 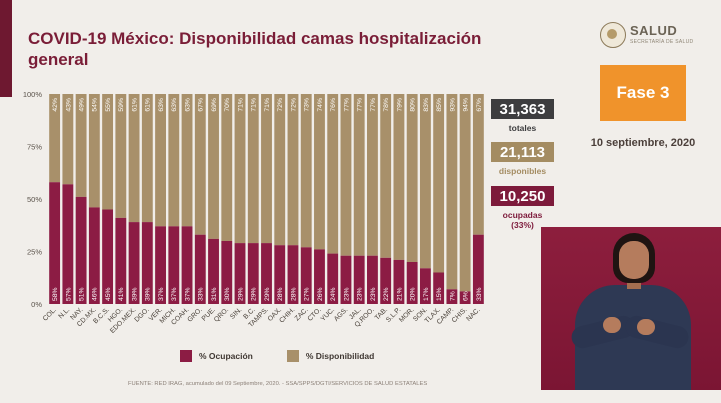 I want to click on data-label-ocupacion: 31%, so click(x=214, y=294).